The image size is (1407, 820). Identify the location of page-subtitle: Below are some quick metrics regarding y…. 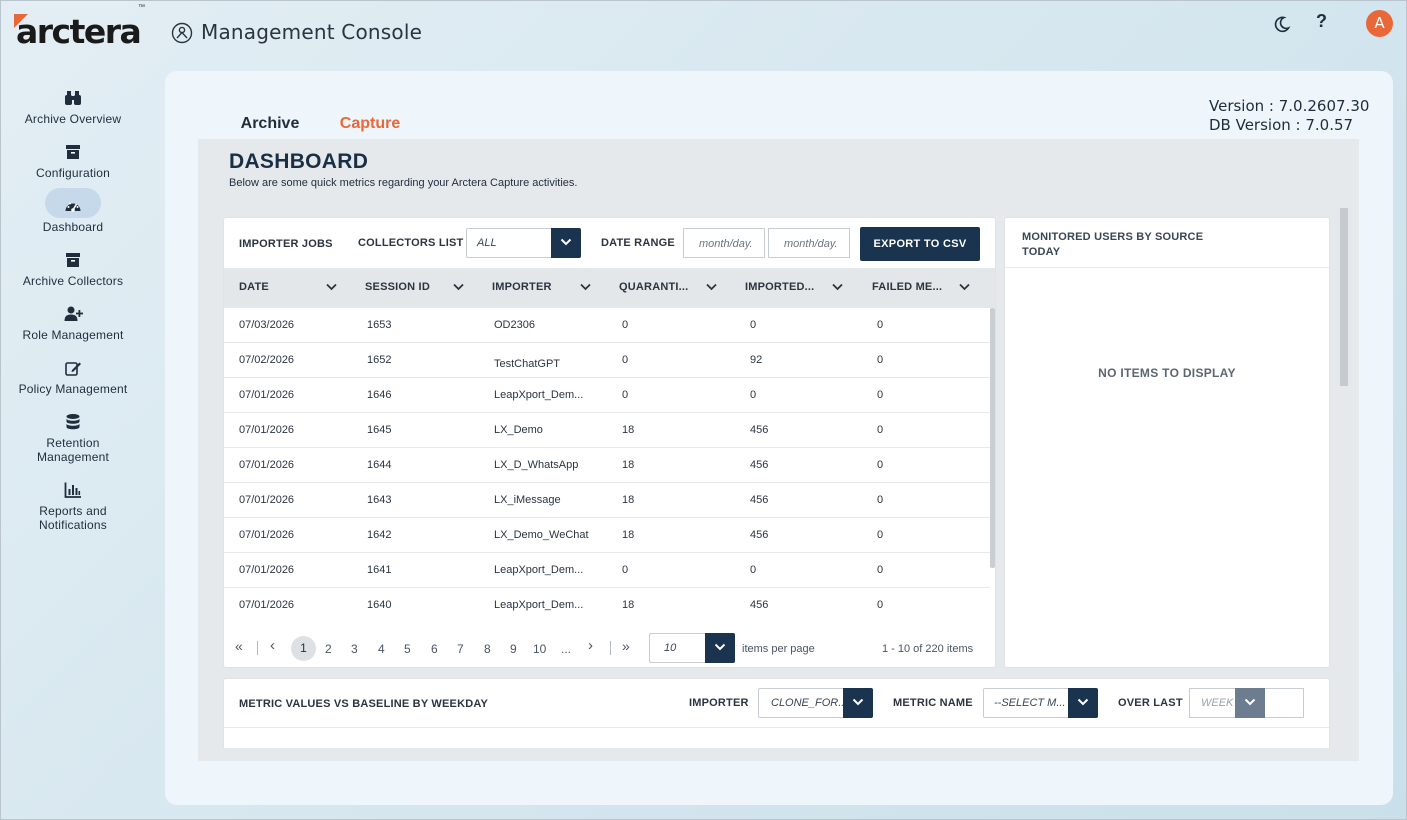
(403, 183).